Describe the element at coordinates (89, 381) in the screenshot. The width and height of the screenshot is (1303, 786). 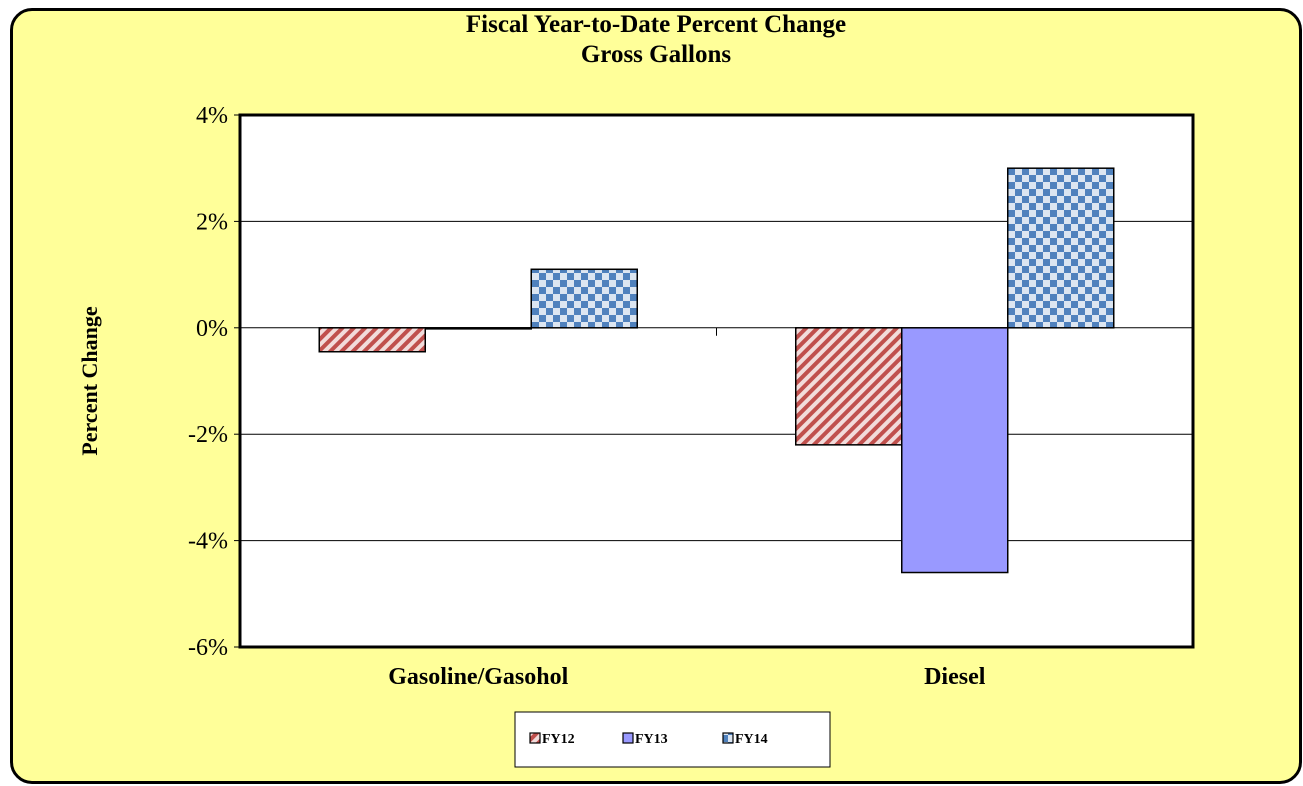
I see `y-axis-title: Percent Change` at that location.